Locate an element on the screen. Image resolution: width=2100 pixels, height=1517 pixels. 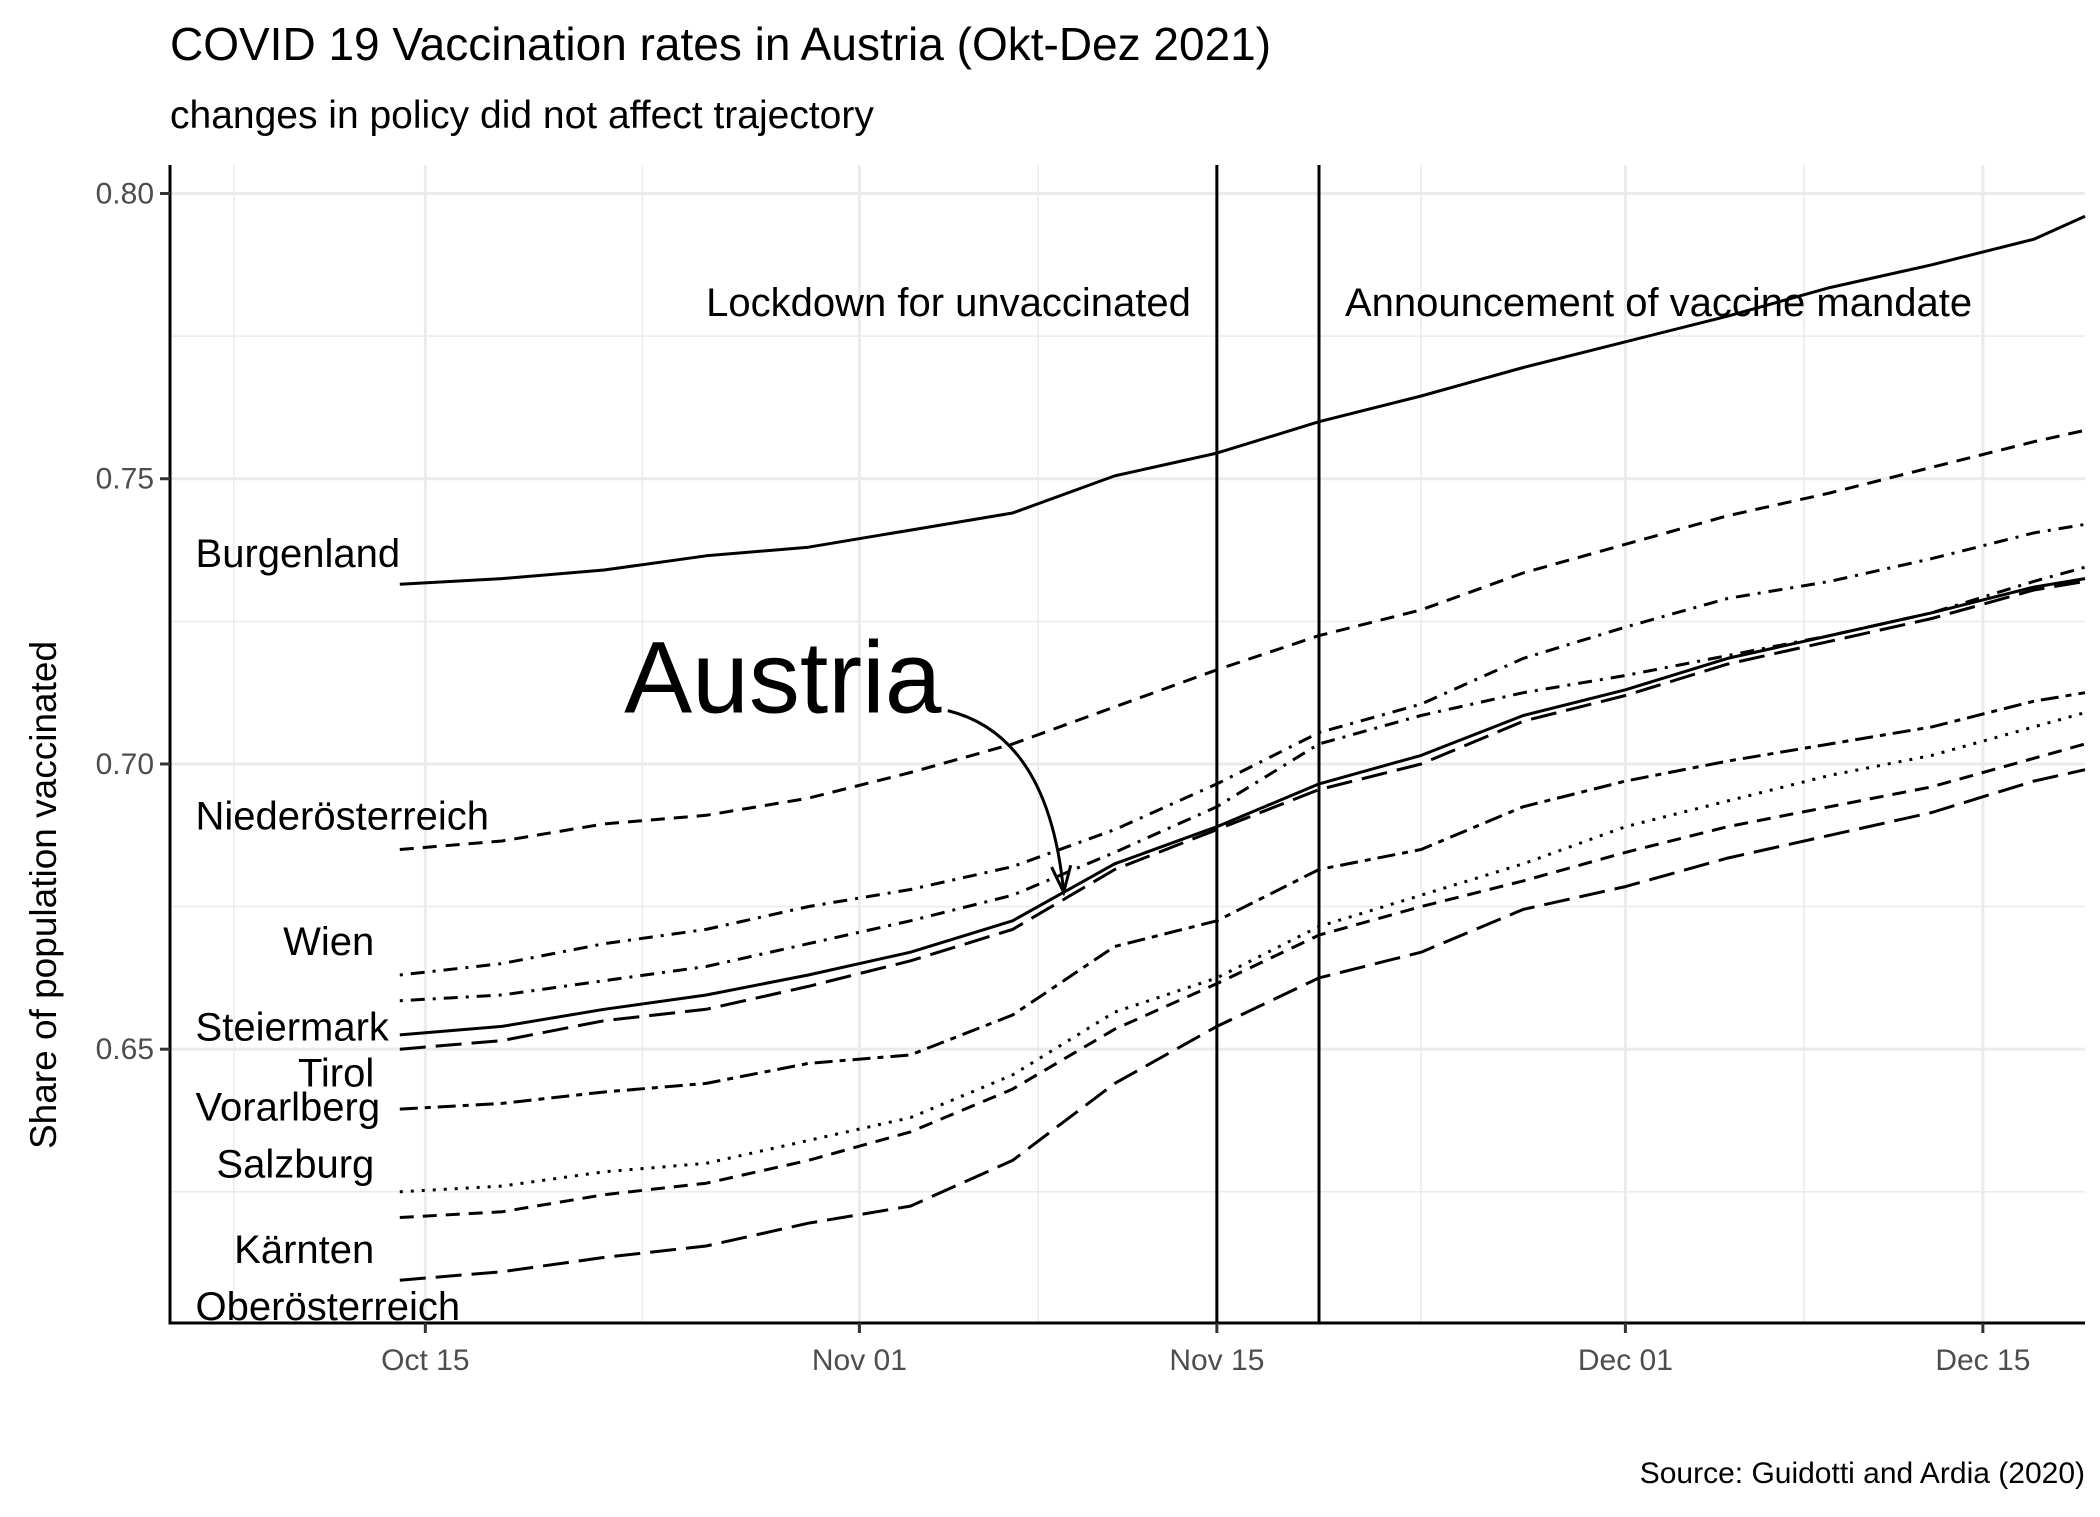
series-label-tirol: Tirol is located at coordinates (336, 1073).